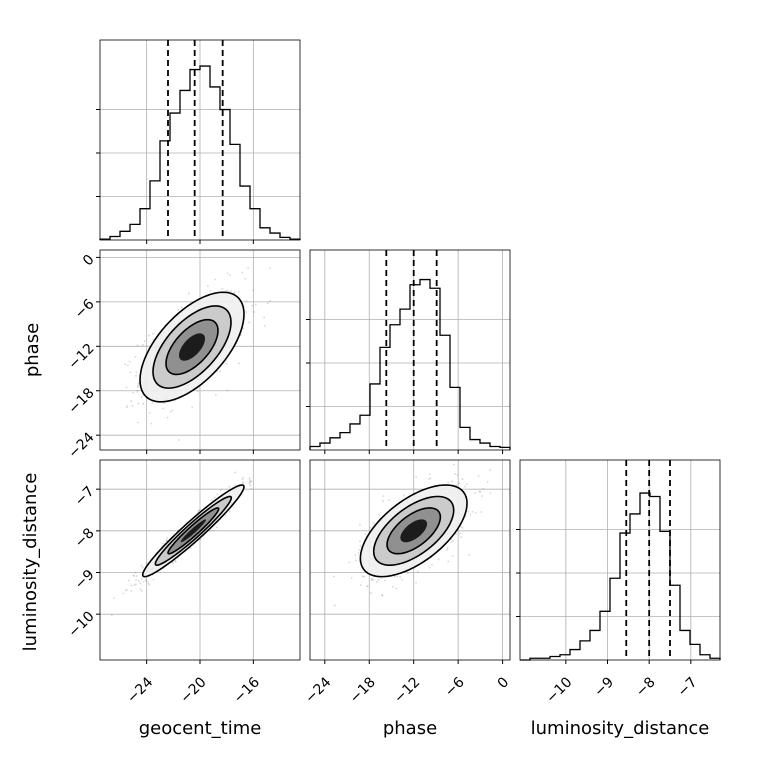  I want to click on joint-panel-geocent-time-vs-phase, so click(200, 351).